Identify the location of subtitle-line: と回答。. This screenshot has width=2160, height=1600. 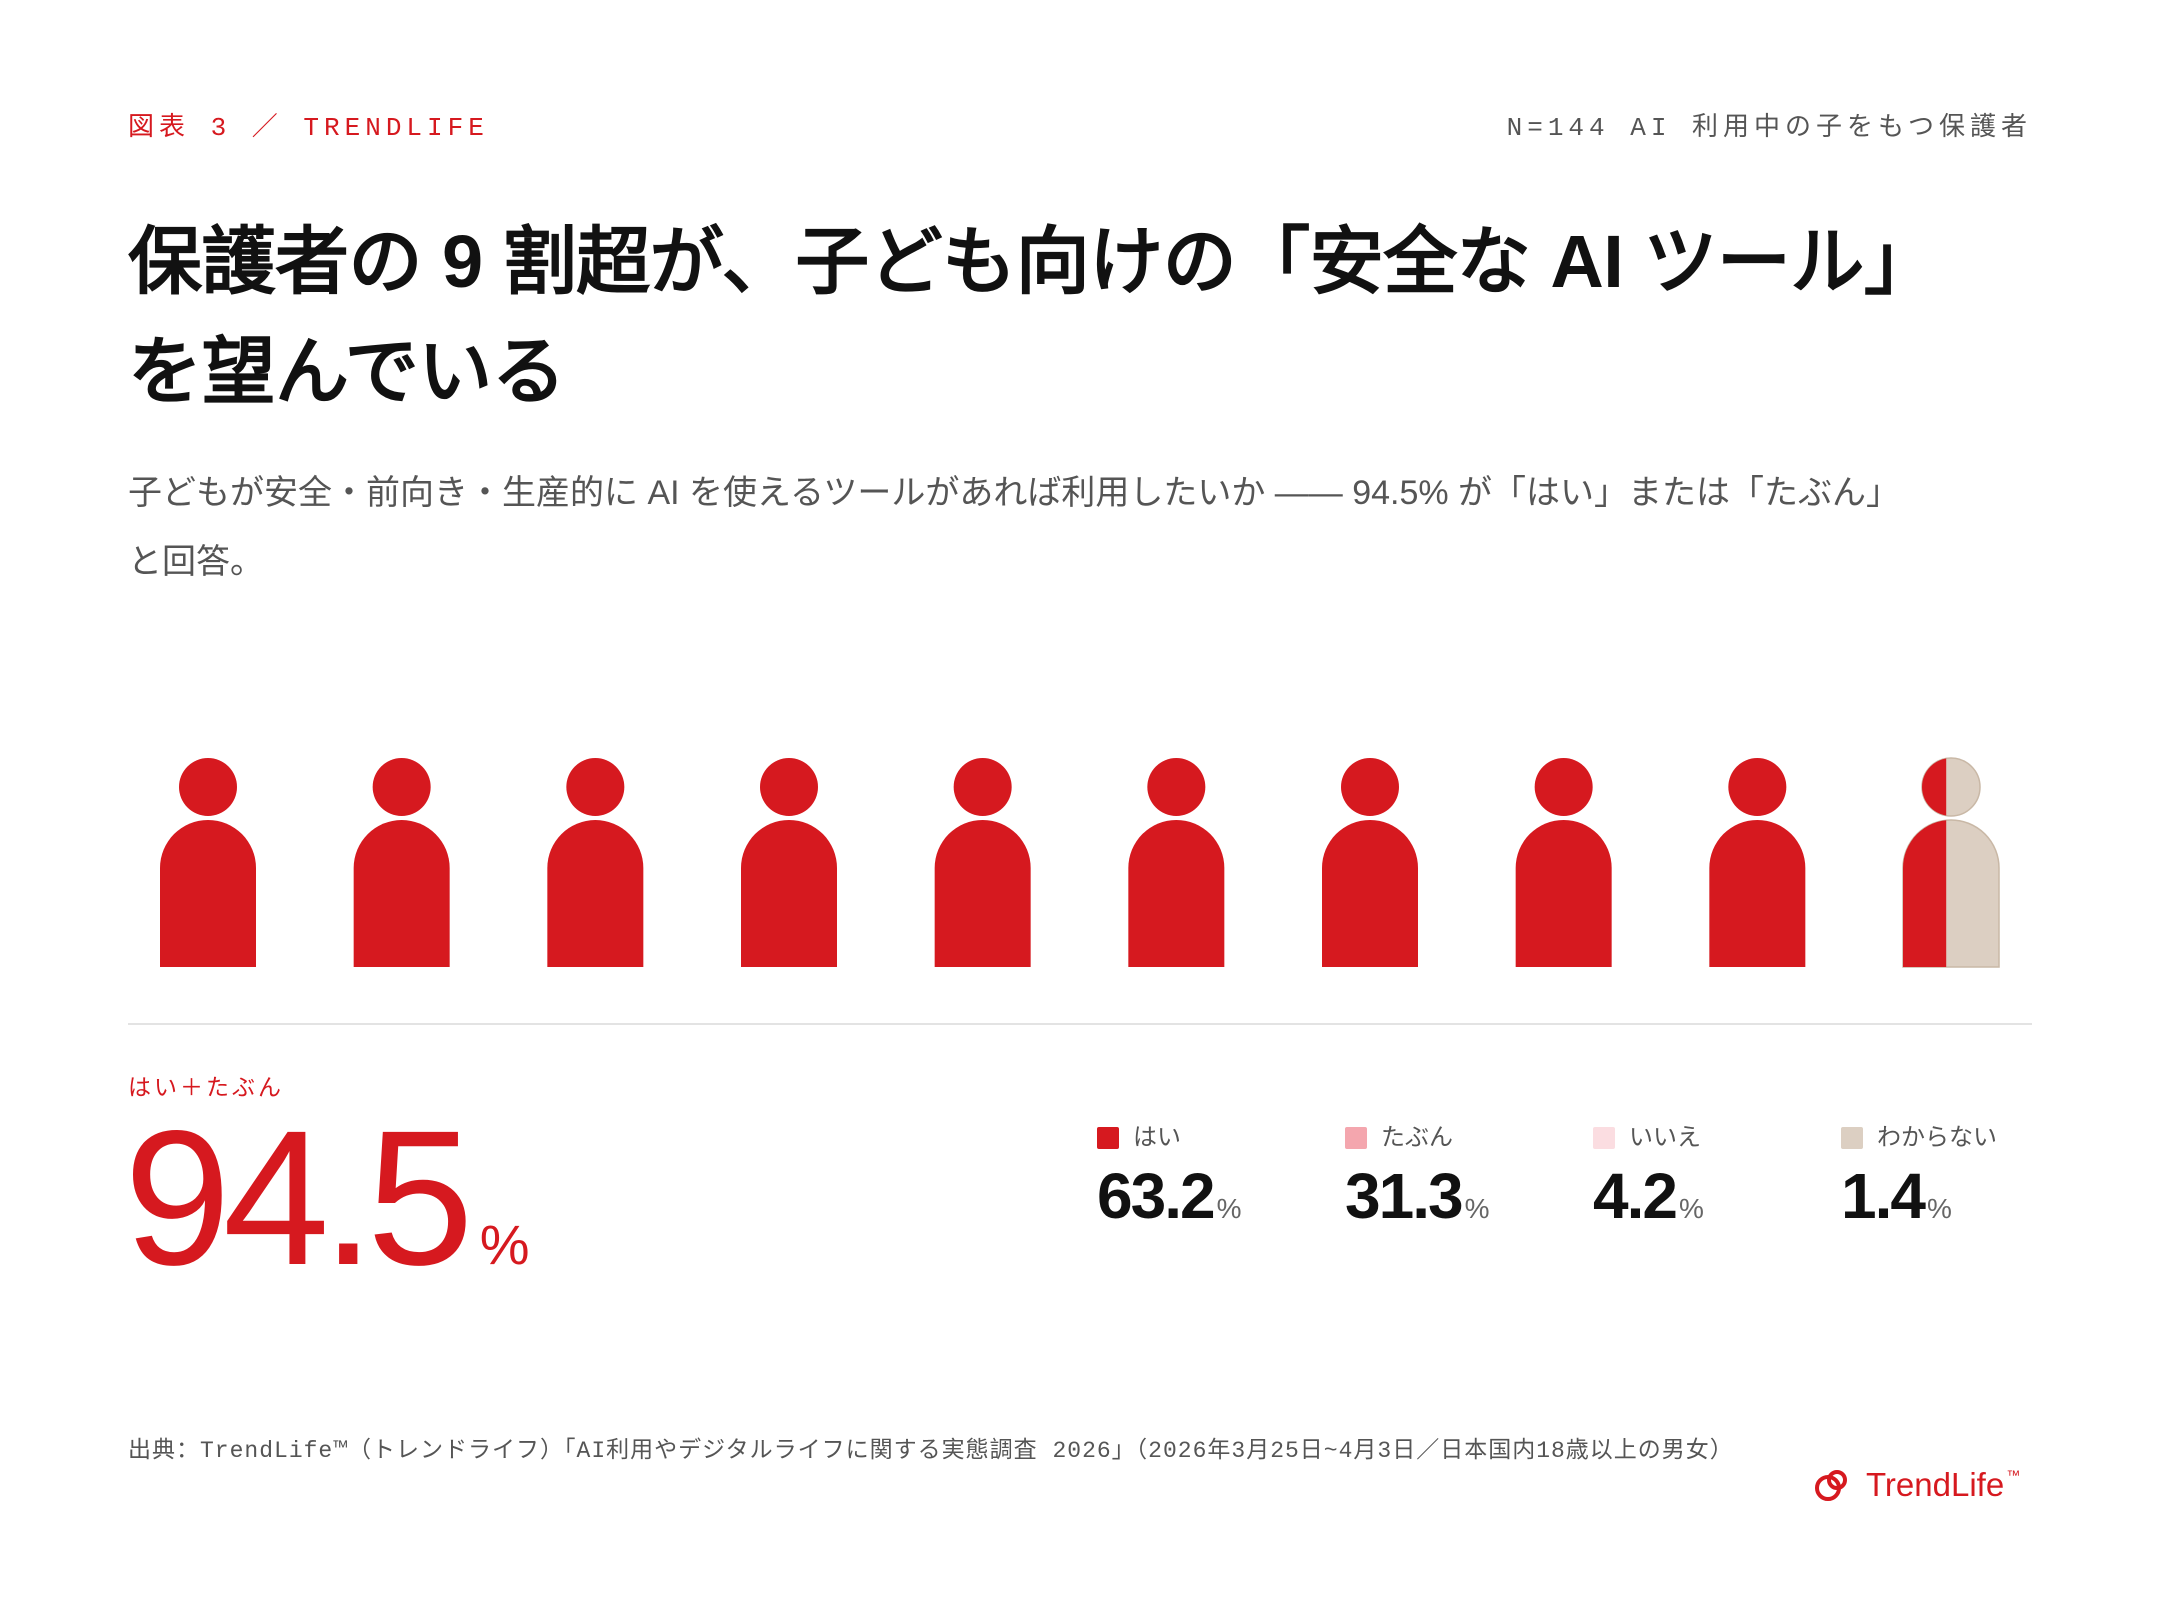
(196, 562).